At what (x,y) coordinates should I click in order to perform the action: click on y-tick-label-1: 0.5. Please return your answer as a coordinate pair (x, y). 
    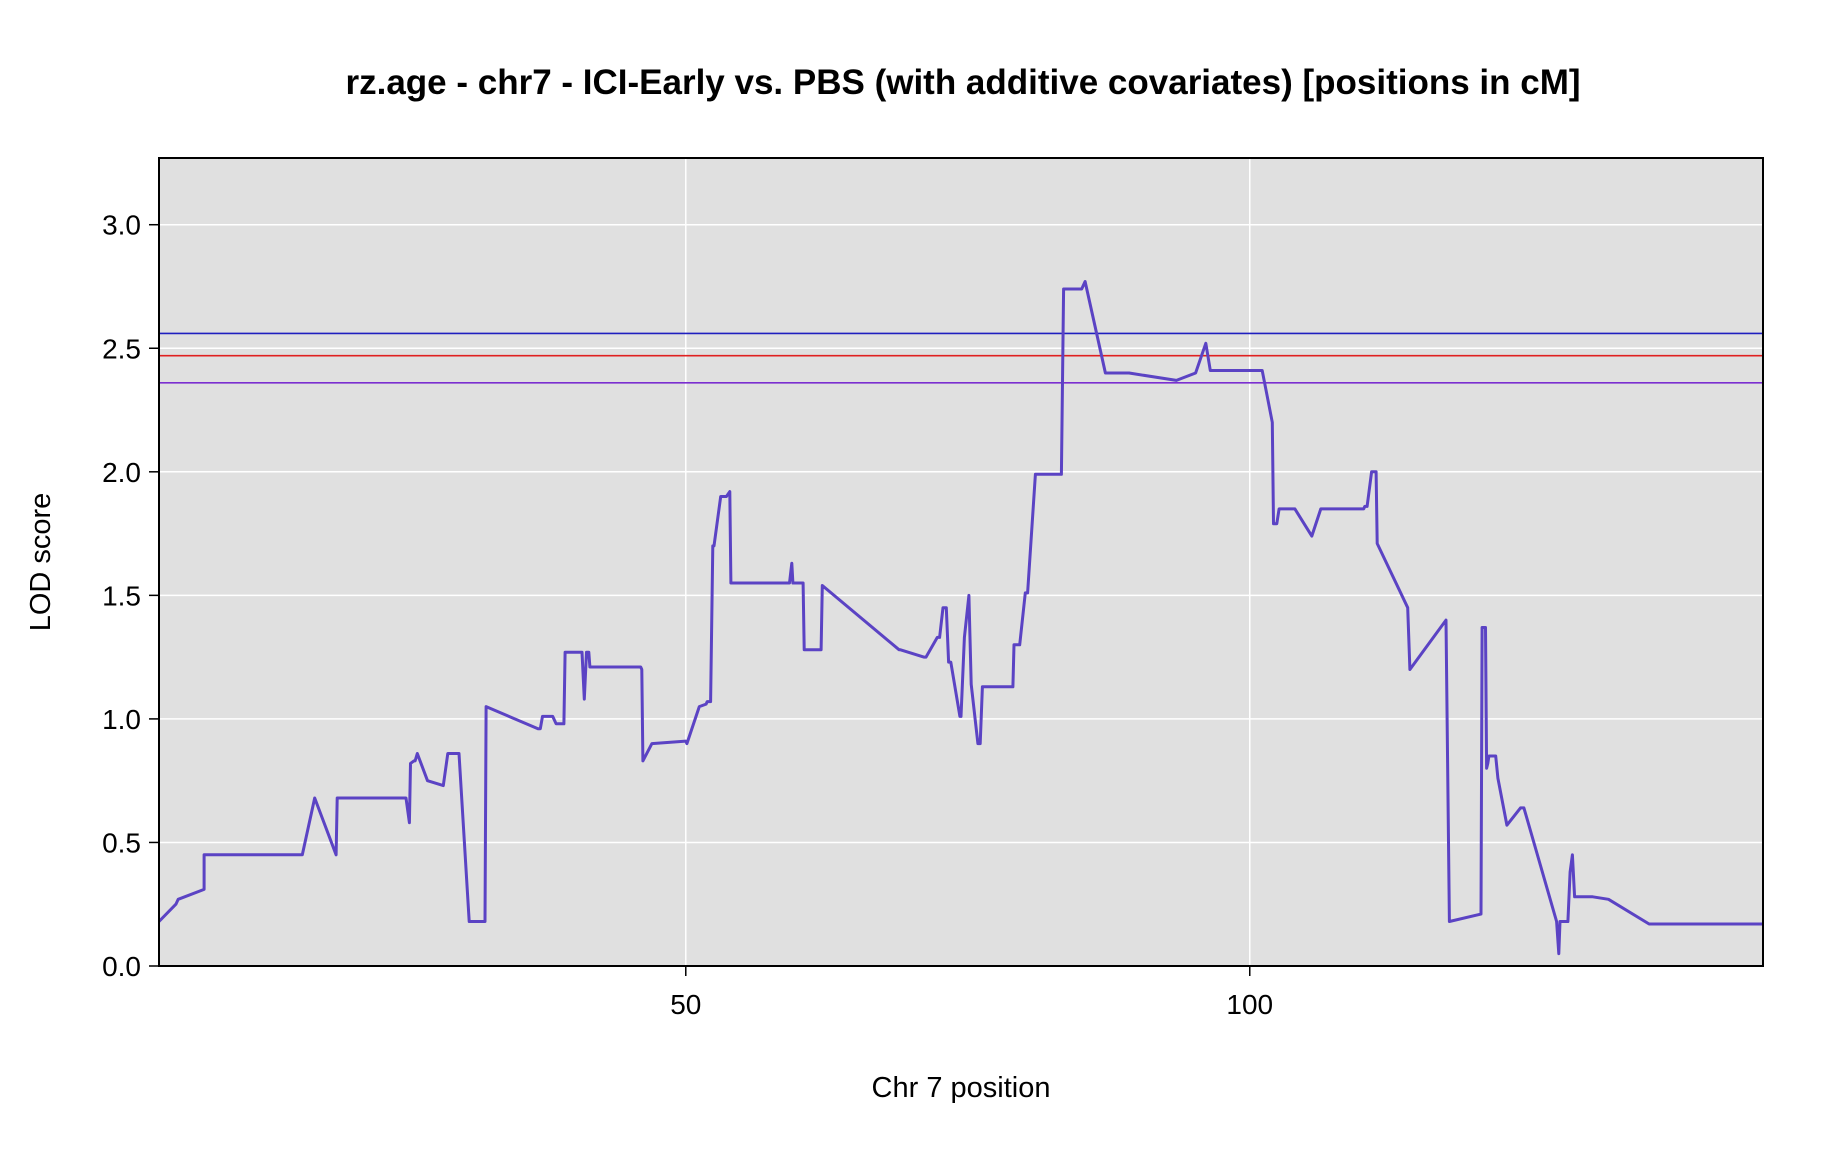
    Looking at the image, I should click on (121, 842).